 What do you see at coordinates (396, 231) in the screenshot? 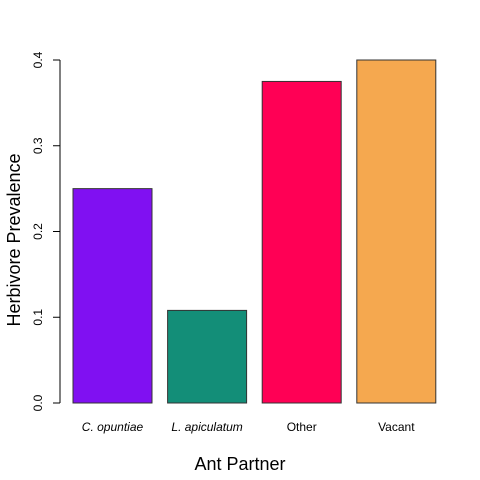
I see `bar-vacant` at bounding box center [396, 231].